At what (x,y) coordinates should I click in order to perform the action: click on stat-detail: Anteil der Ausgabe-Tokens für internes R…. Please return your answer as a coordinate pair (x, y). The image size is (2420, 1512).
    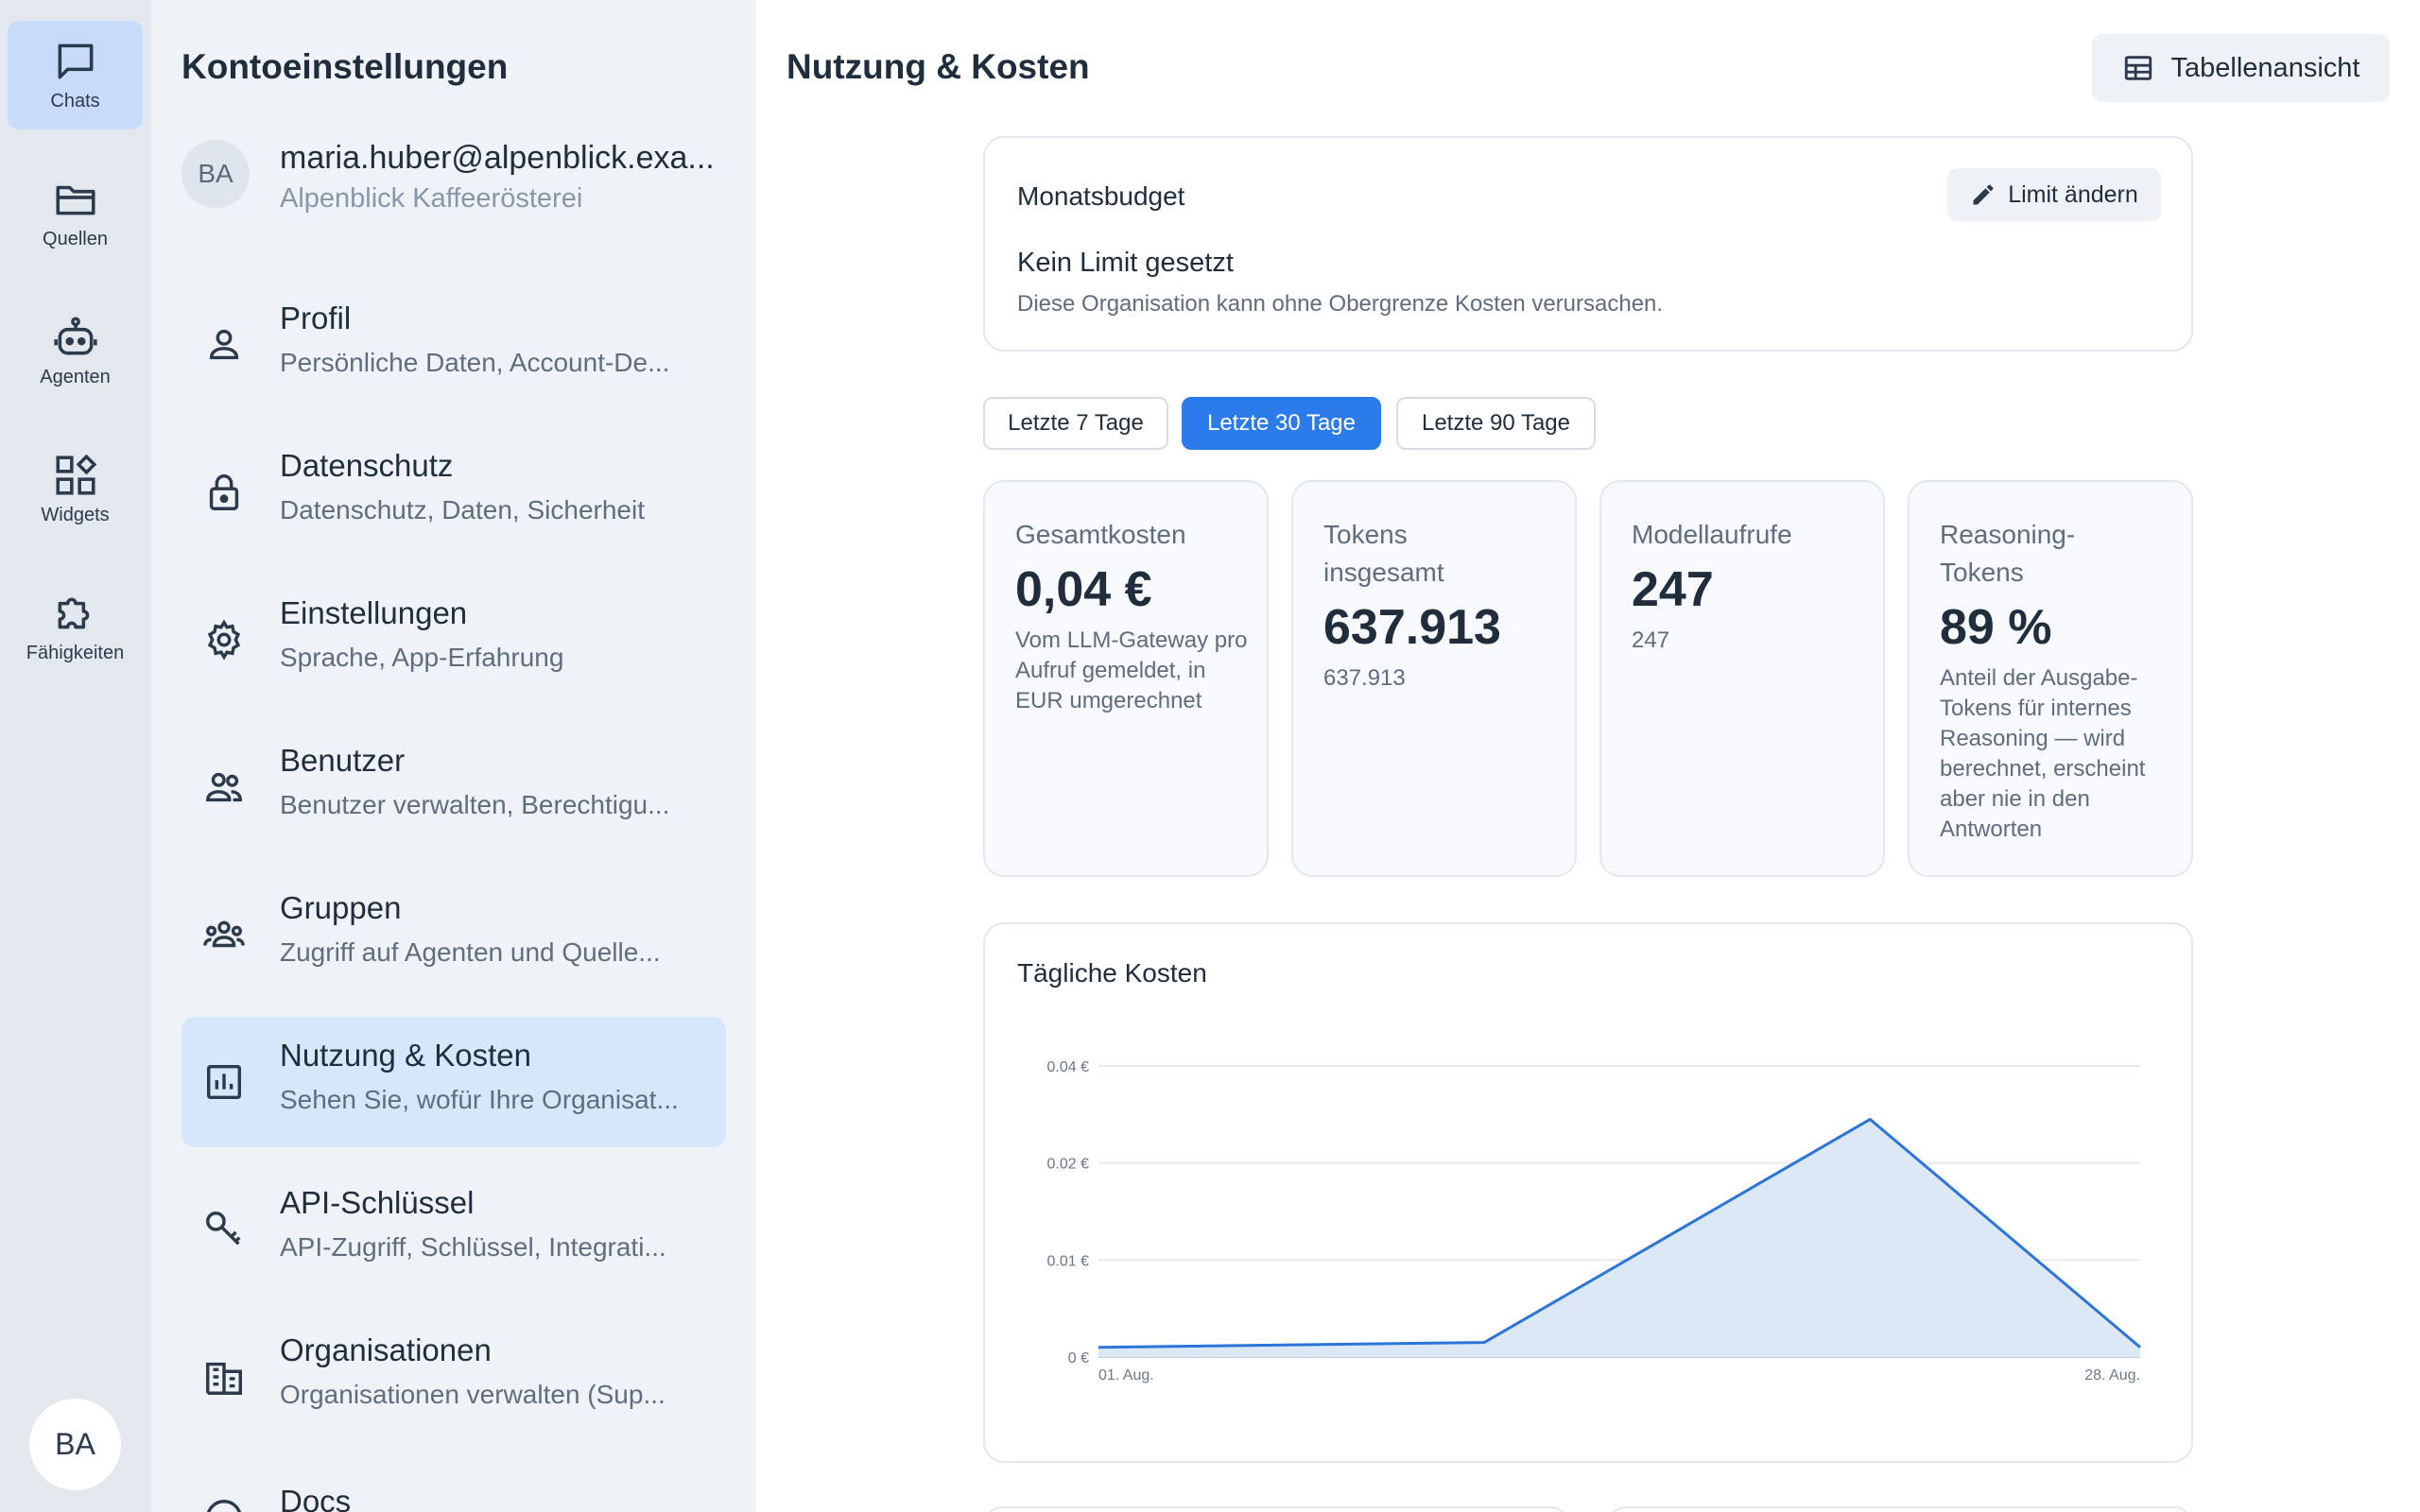
    Looking at the image, I should click on (2043, 753).